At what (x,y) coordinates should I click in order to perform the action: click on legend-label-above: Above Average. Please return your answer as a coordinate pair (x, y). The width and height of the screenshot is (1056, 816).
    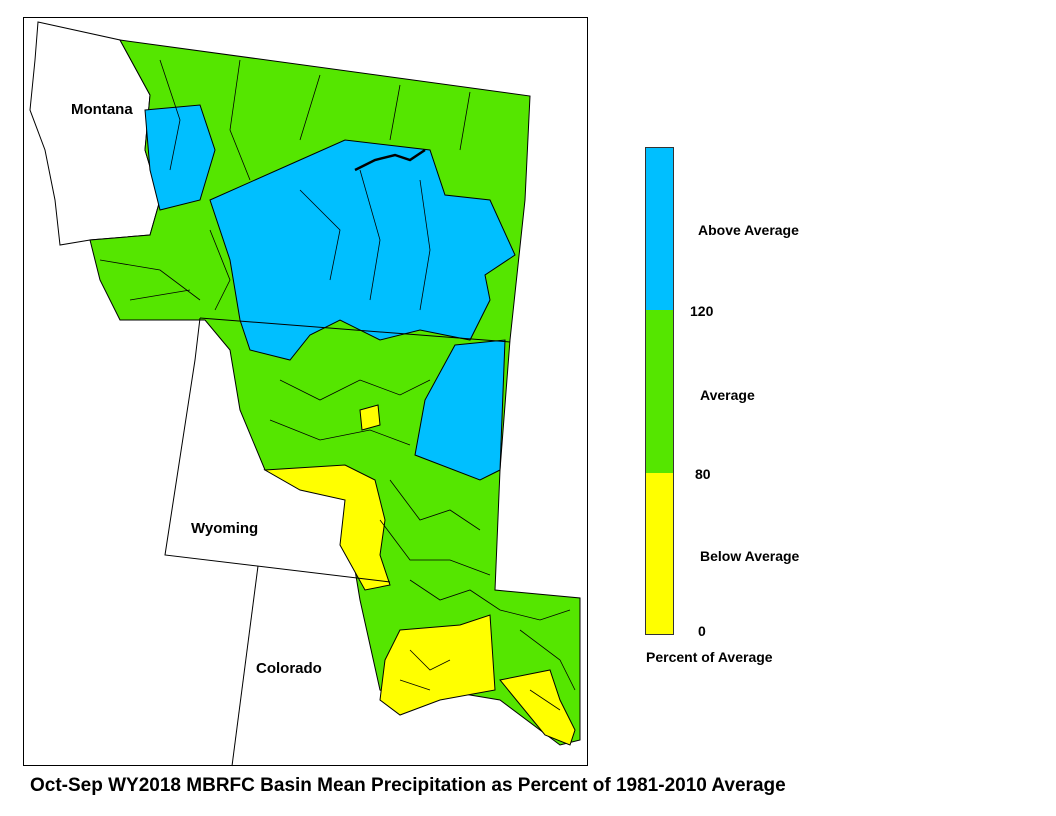
    Looking at the image, I should click on (748, 230).